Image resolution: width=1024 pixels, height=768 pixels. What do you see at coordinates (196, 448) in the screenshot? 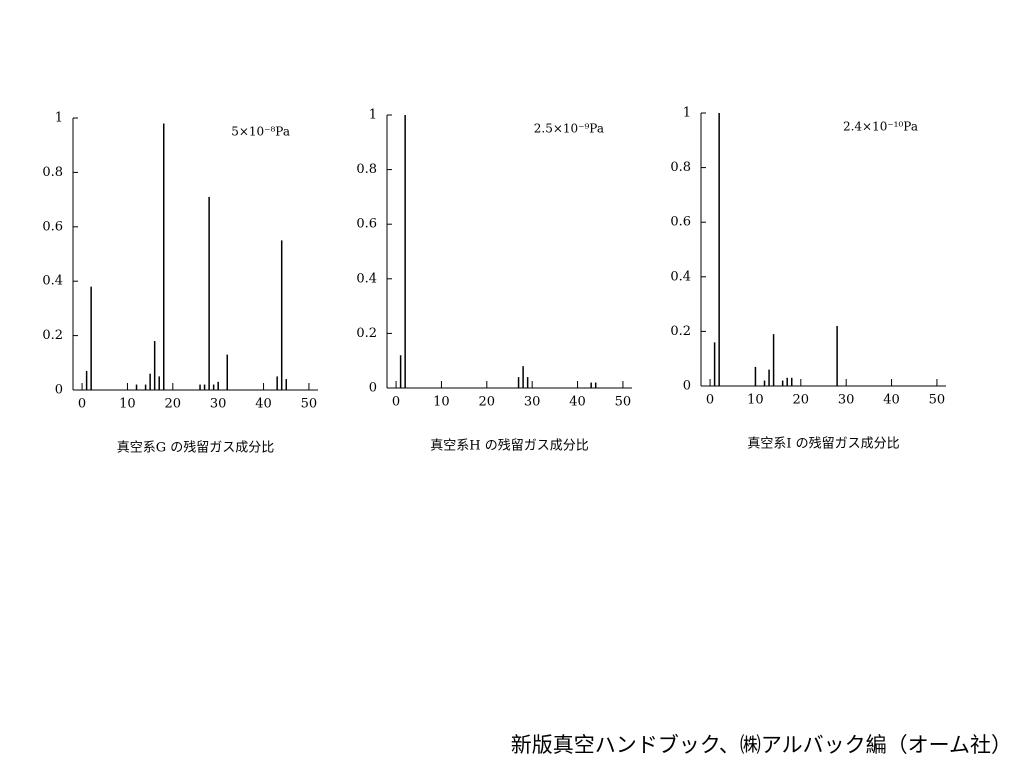
I see `chart-title: 真空系G の残留ガス成分比` at bounding box center [196, 448].